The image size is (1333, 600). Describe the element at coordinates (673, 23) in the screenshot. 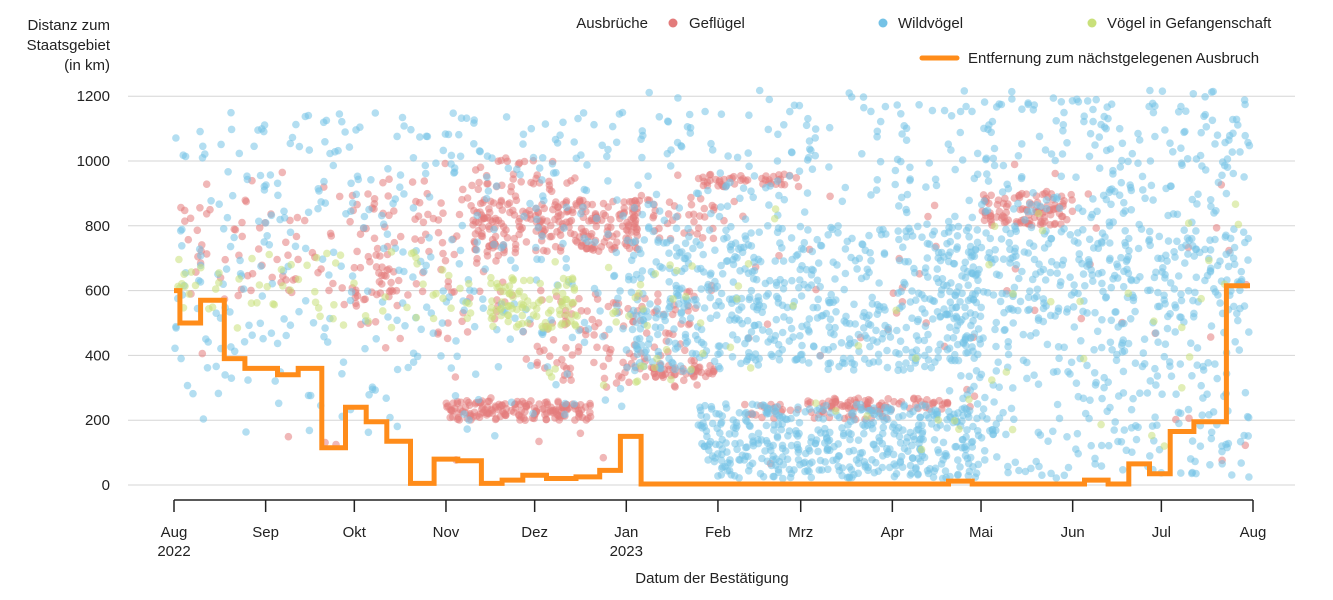

I see `legend-swatch-gefluegel` at that location.